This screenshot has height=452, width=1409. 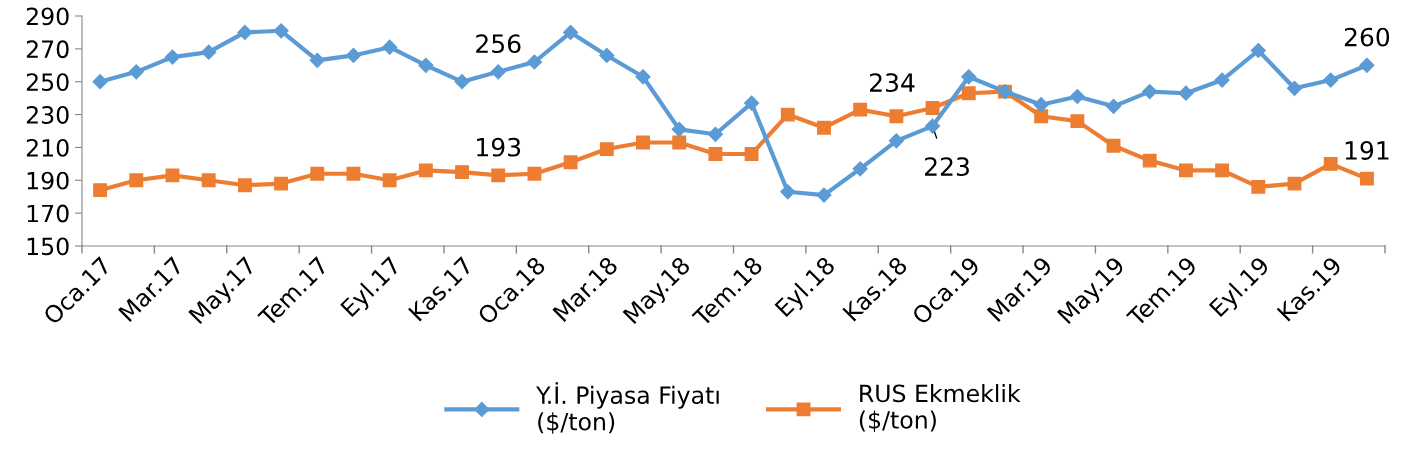 What do you see at coordinates (47, 49) in the screenshot?
I see `y-tick-label: 270` at bounding box center [47, 49].